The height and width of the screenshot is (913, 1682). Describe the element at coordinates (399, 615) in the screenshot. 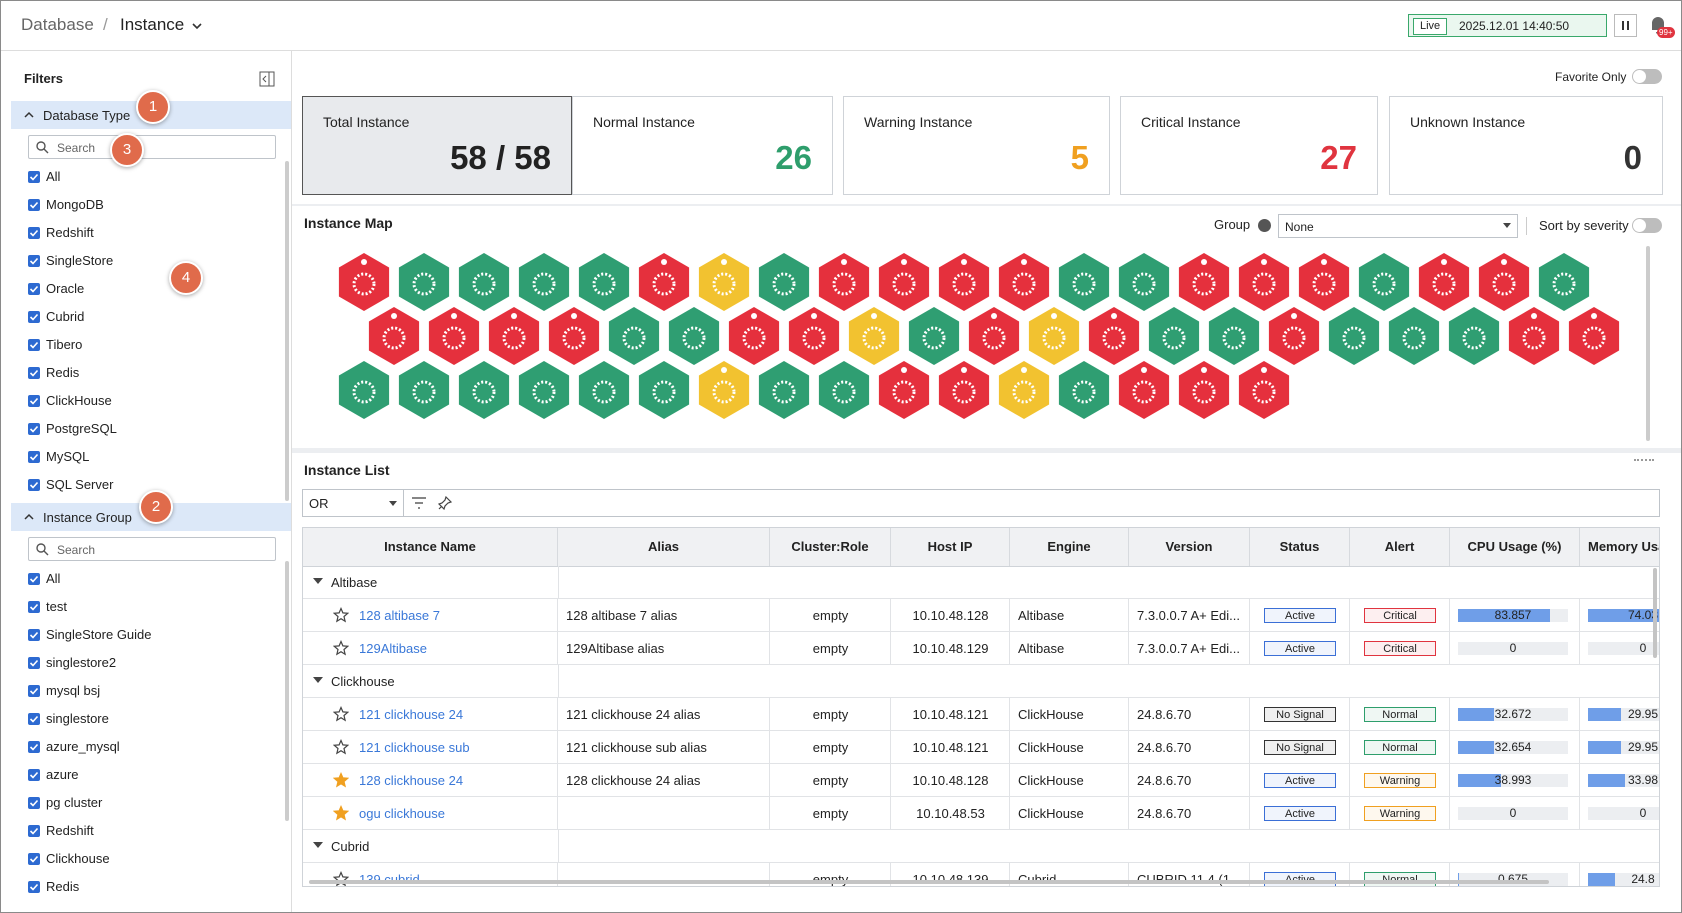

I see `instance-name: 128 altibase 7` at that location.